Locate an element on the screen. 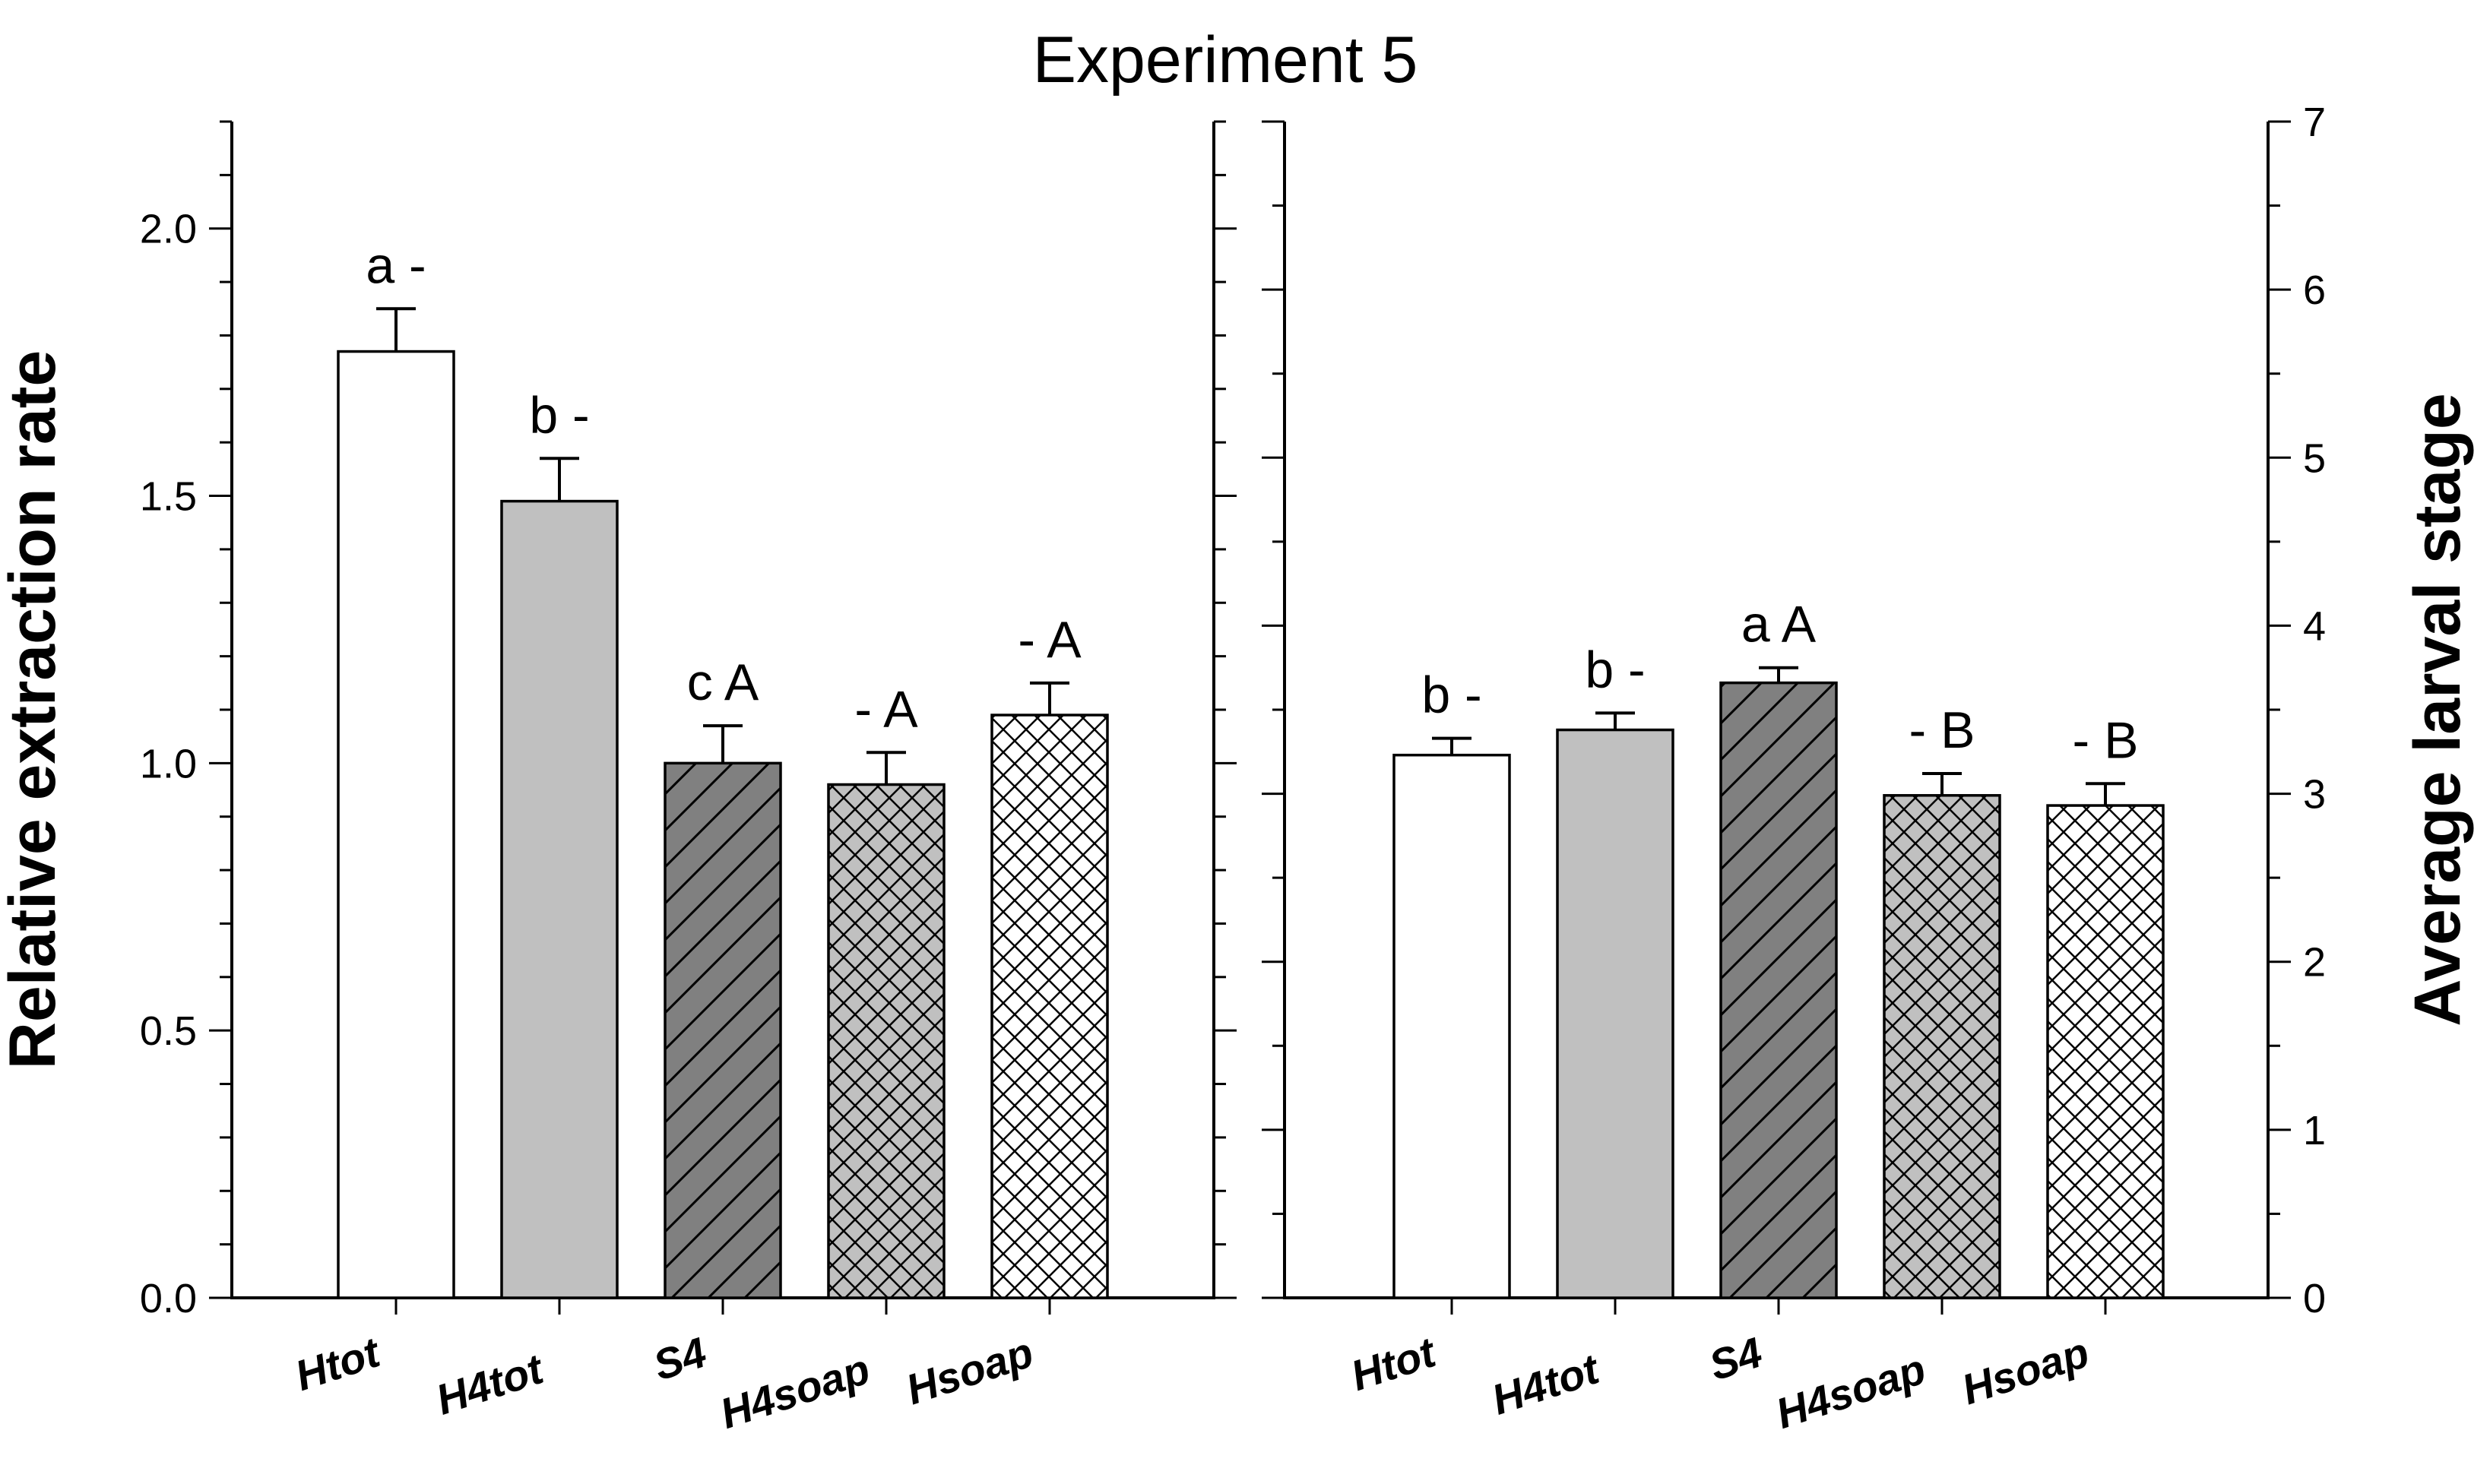 The image size is (2490, 1484). right-bar-hsoap is located at coordinates (2105, 1051).